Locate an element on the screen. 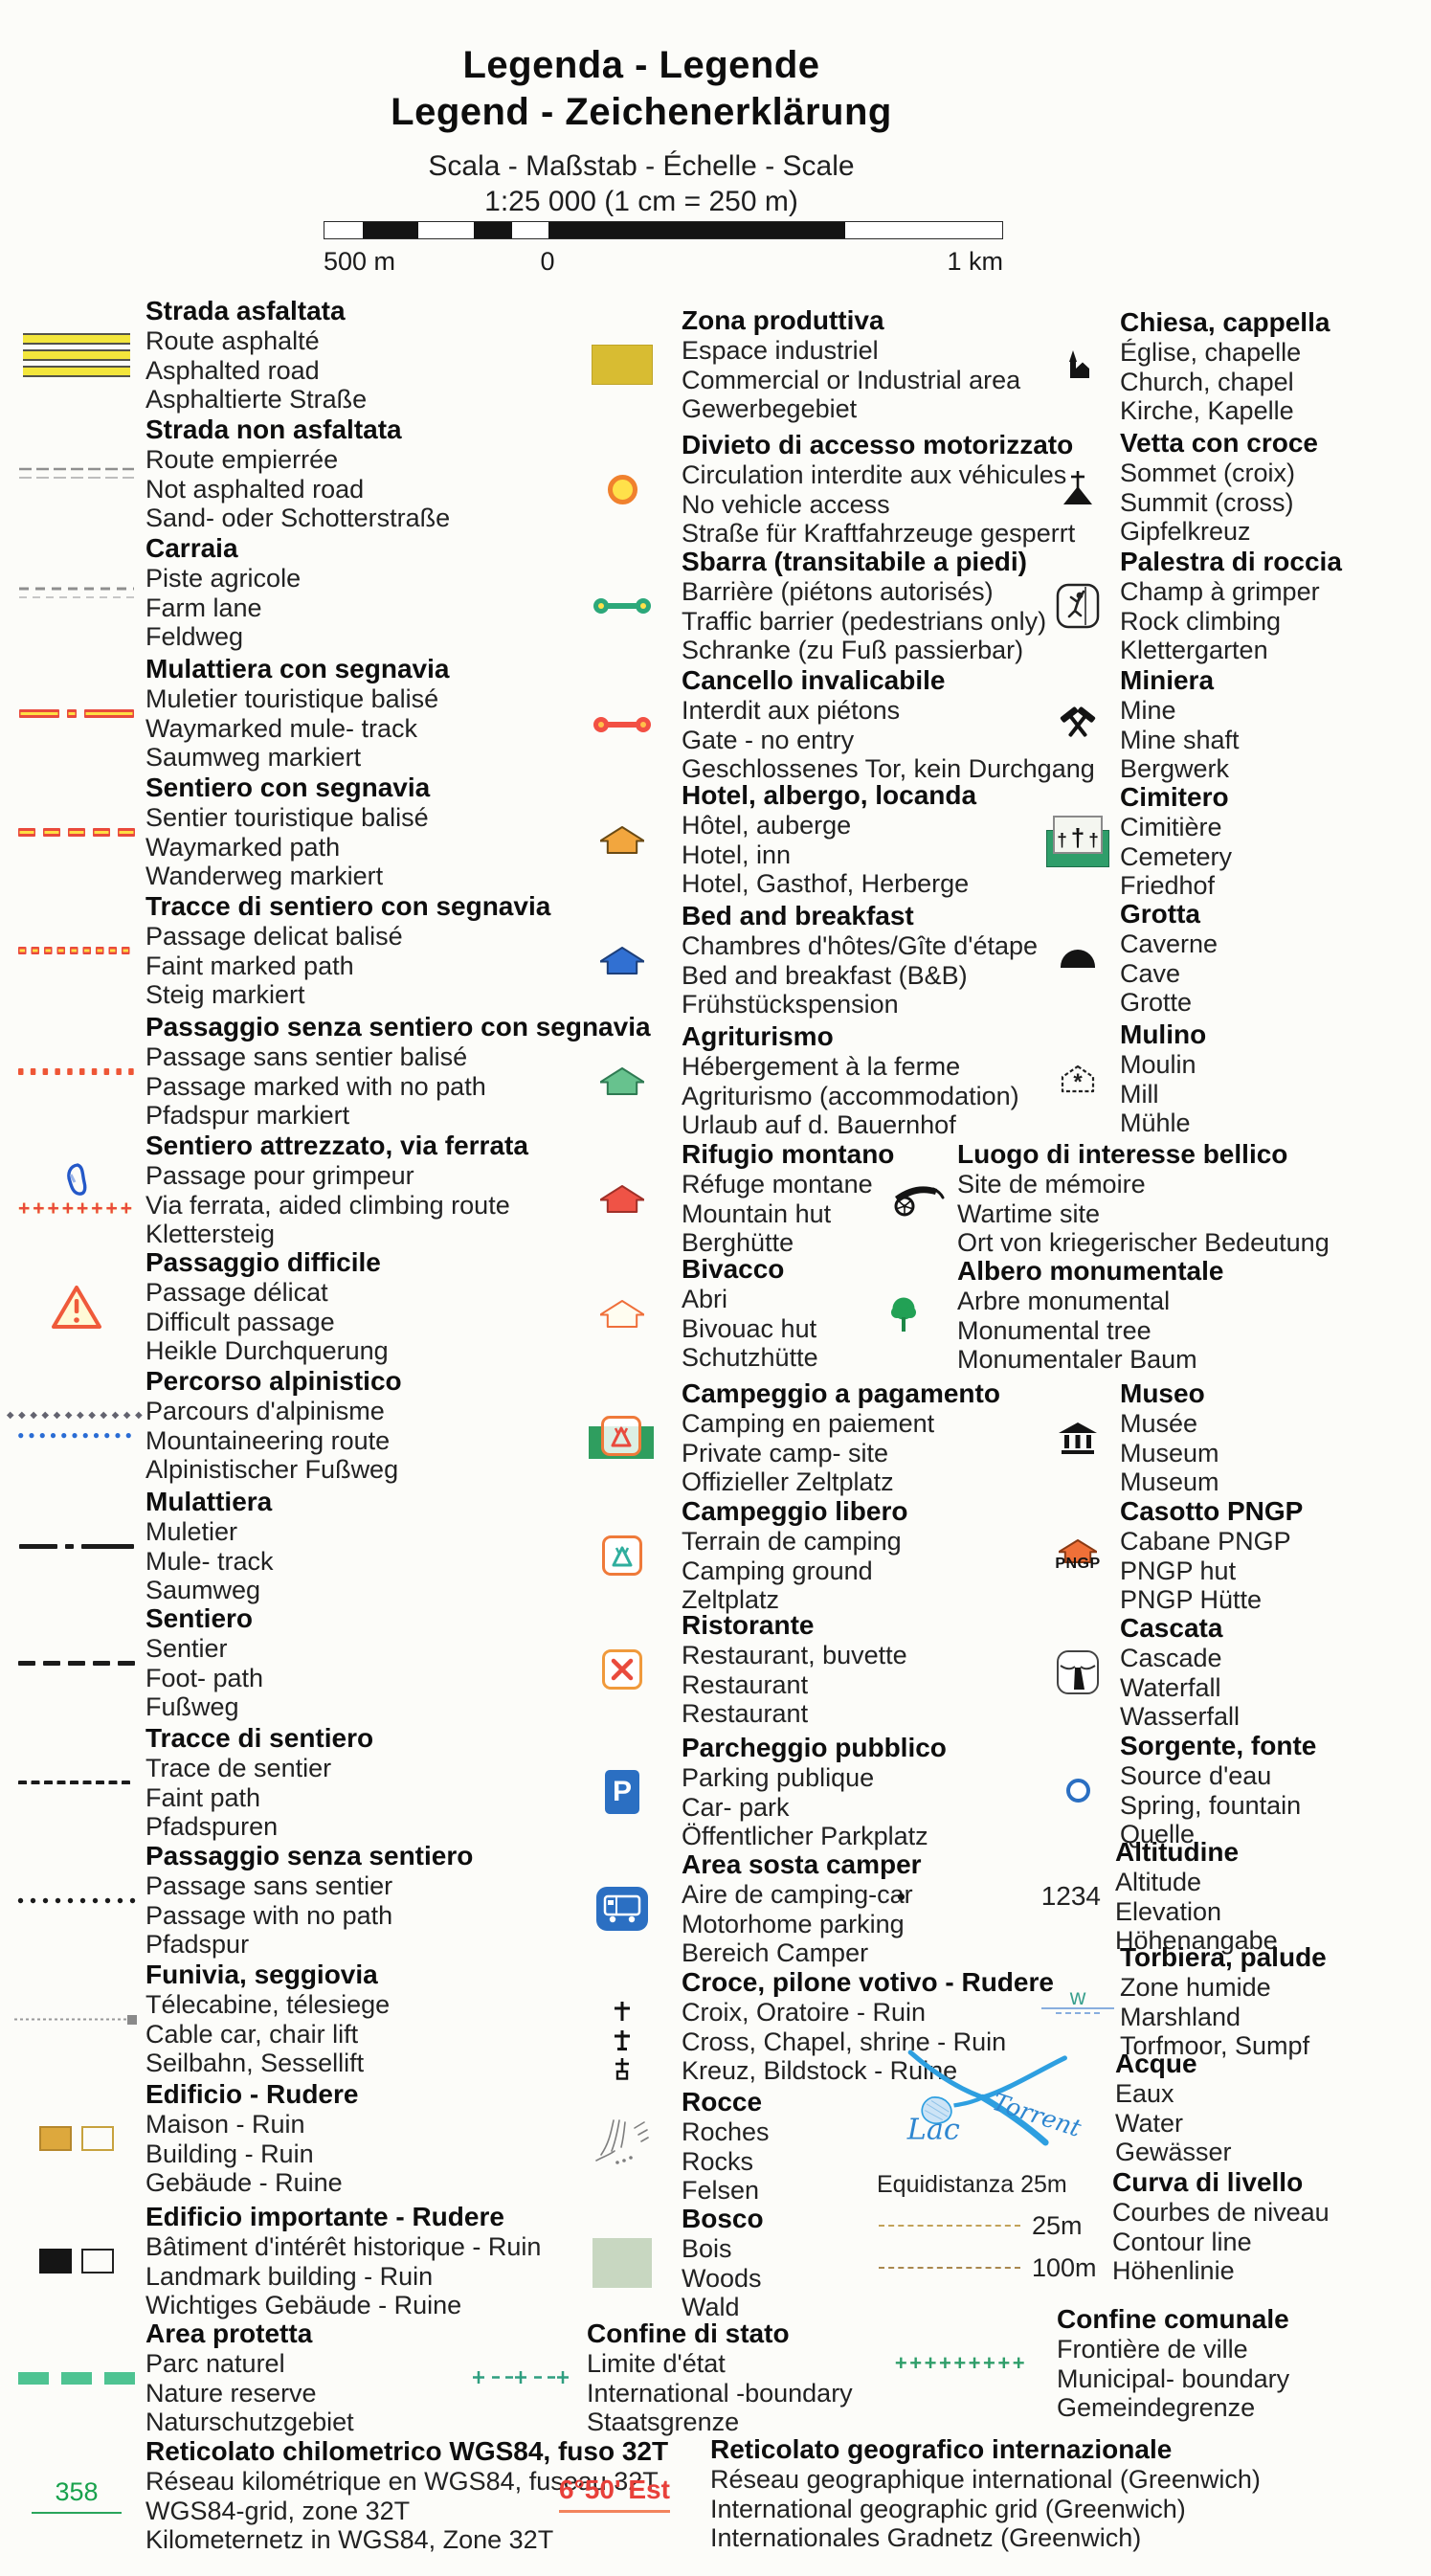  legend-entry-translation: Camping ground is located at coordinates (778, 1571).